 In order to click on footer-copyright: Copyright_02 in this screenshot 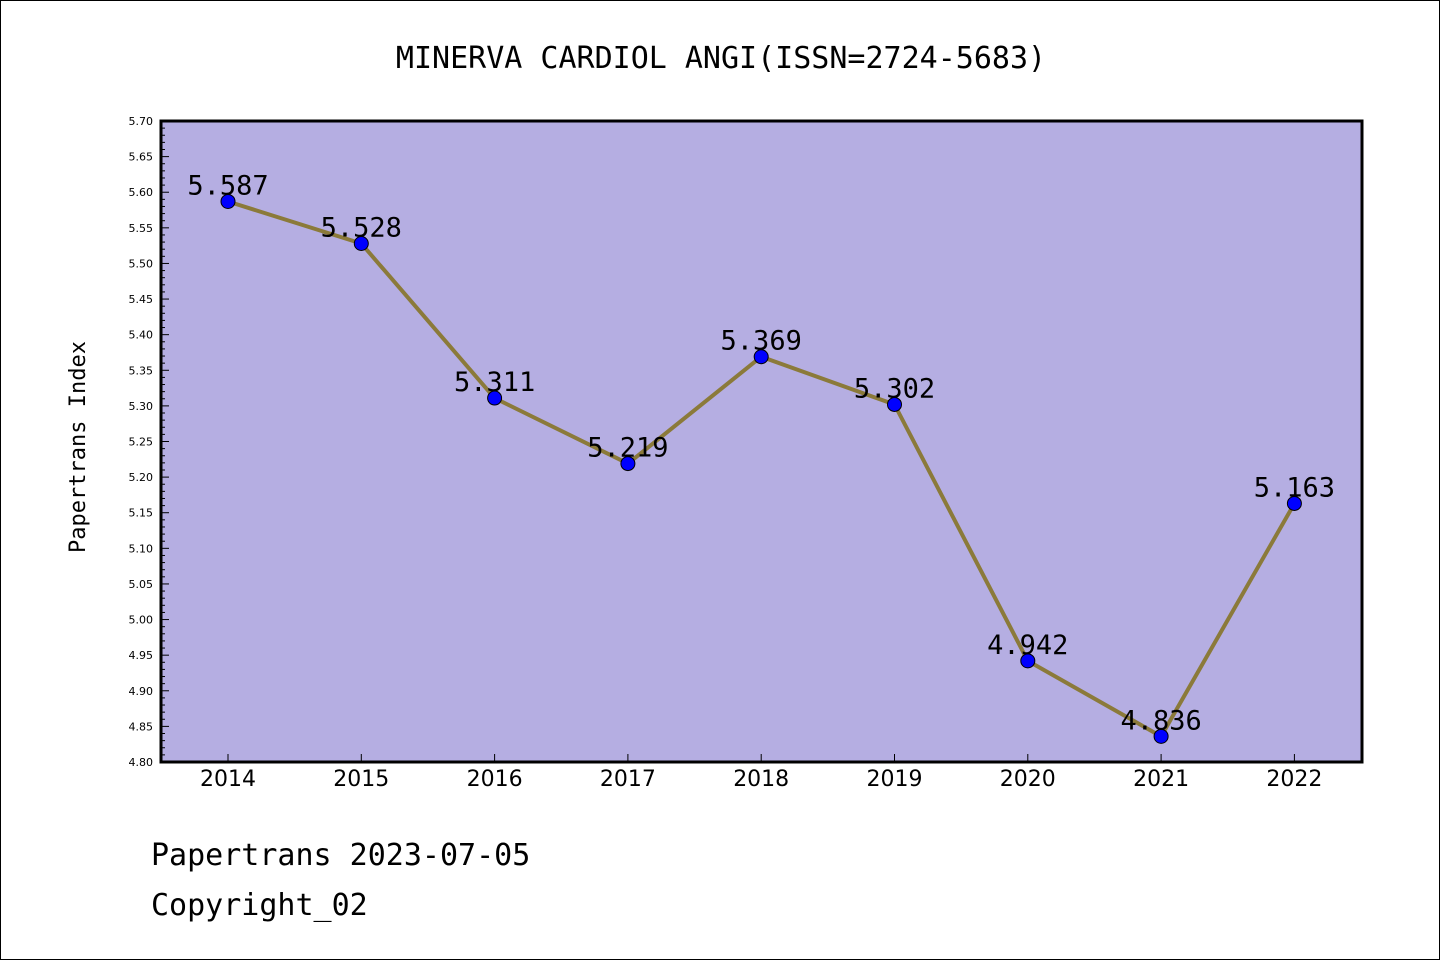, I will do `click(259, 905)`.